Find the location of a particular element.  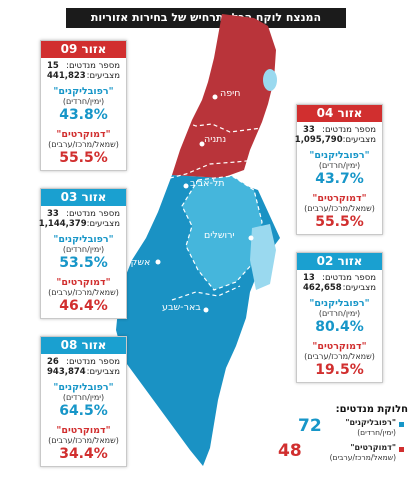

region-border-center is located at coordinates (213, 169).